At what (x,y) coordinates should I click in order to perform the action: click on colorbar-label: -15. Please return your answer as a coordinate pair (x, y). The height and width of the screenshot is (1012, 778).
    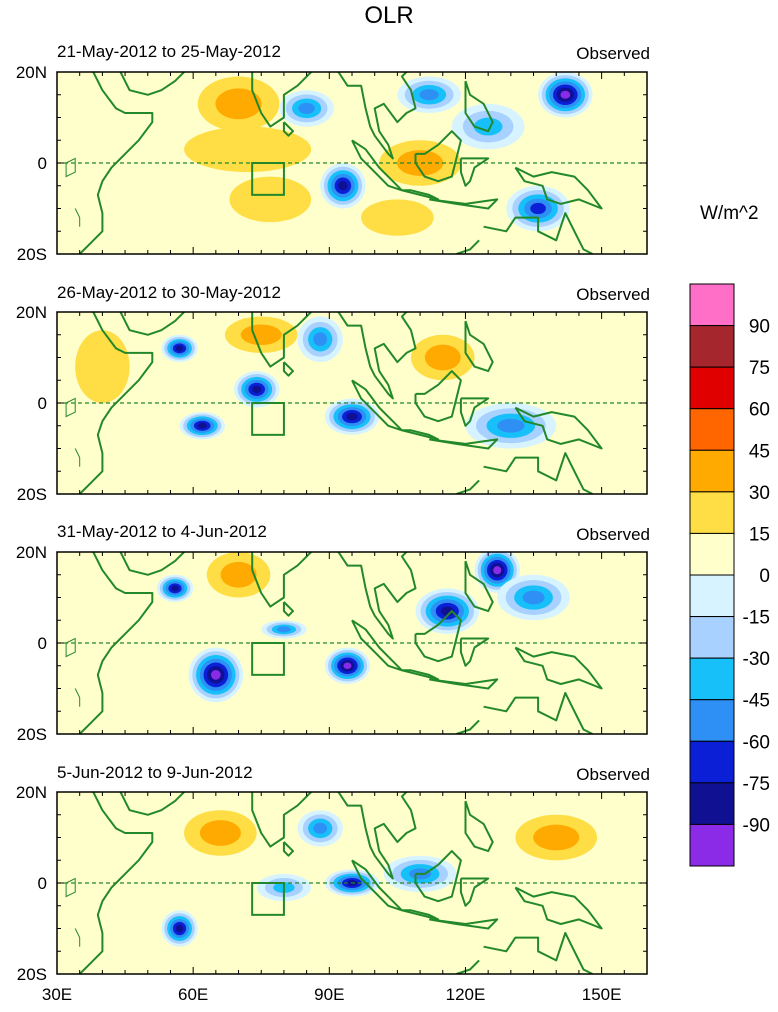
    Looking at the image, I should click on (756, 618).